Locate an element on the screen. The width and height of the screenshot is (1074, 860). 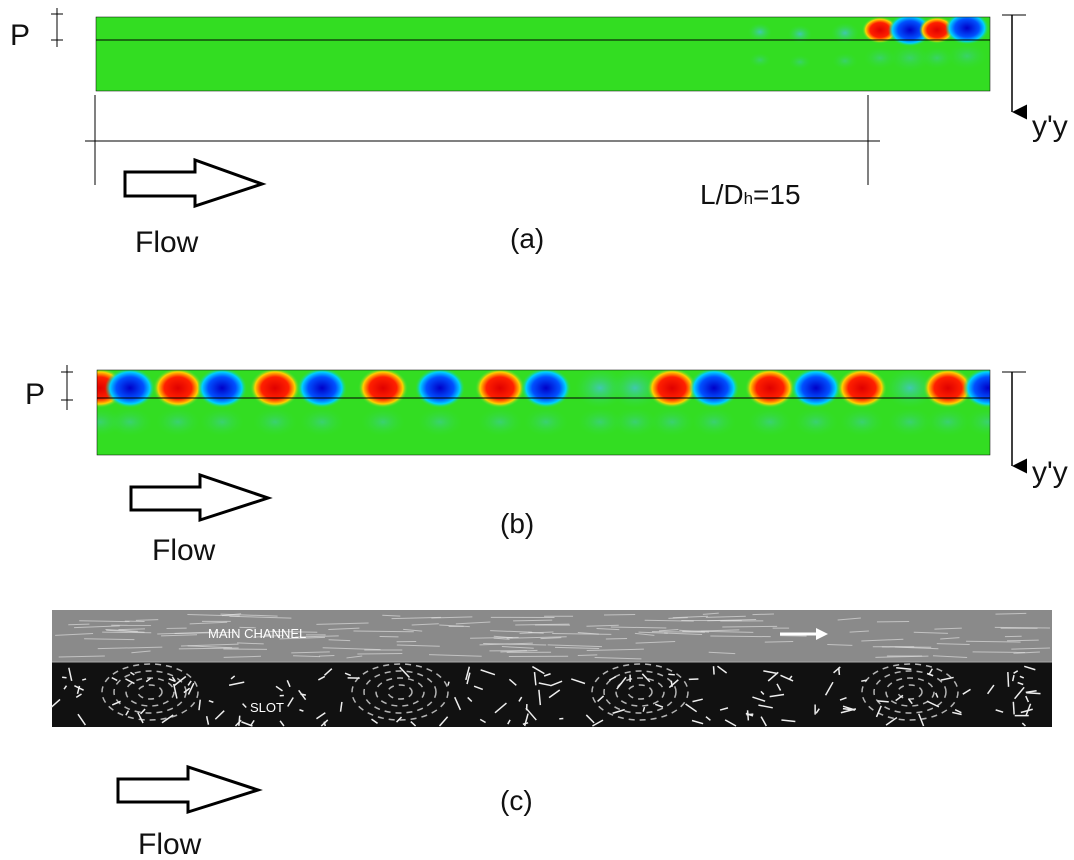
pitch-label: P is located at coordinates (35, 394).